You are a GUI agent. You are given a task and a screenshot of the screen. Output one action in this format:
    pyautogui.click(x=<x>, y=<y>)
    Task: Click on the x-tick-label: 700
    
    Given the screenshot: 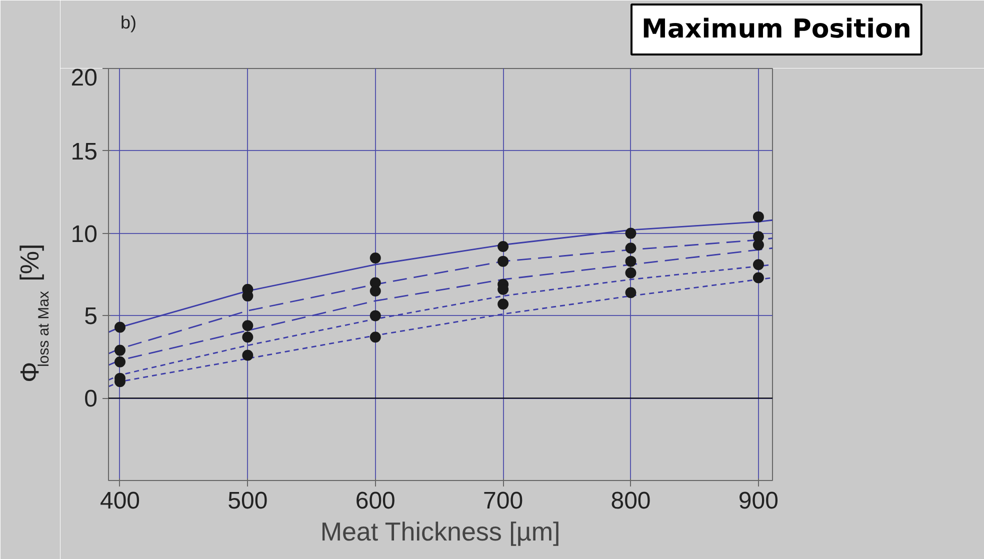 What is the action you would take?
    pyautogui.click(x=503, y=501)
    